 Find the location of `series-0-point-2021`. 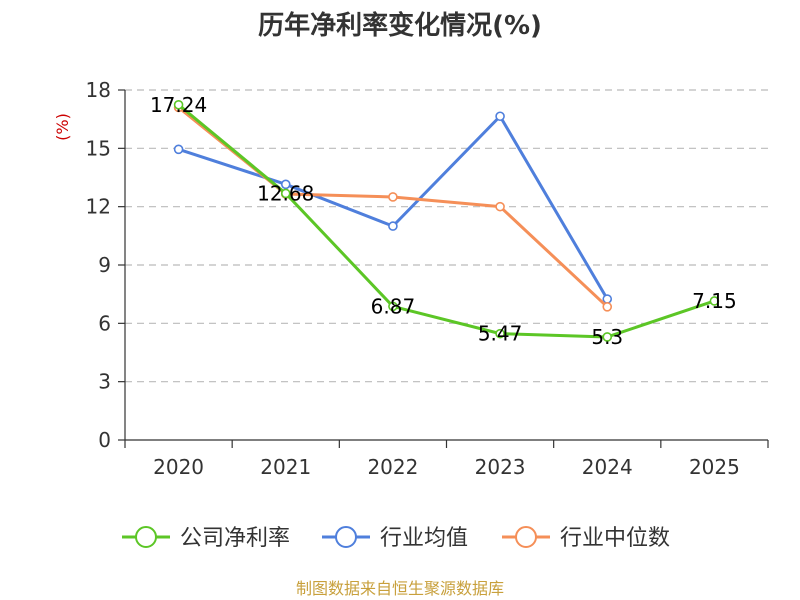

series-0-point-2021 is located at coordinates (285, 193).